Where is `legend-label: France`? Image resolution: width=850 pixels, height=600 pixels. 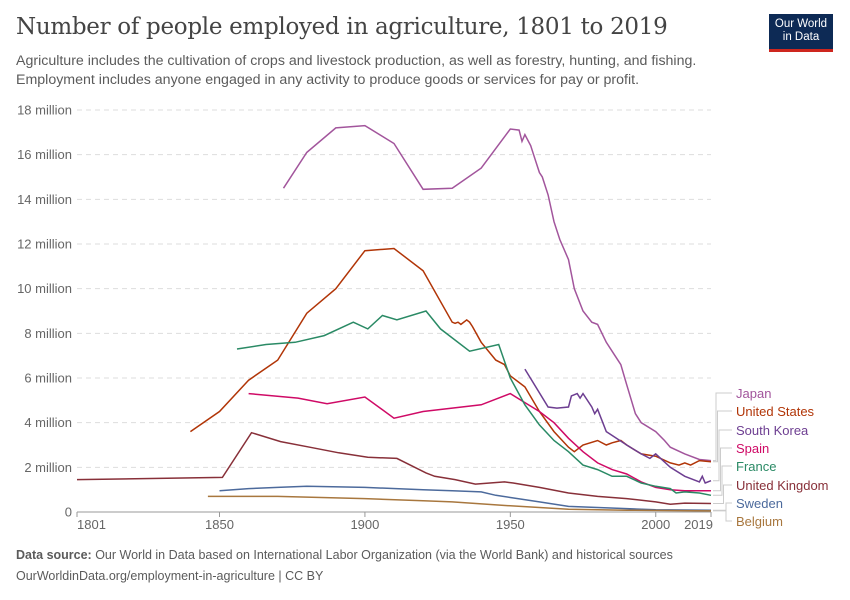
legend-label: France is located at coordinates (756, 466).